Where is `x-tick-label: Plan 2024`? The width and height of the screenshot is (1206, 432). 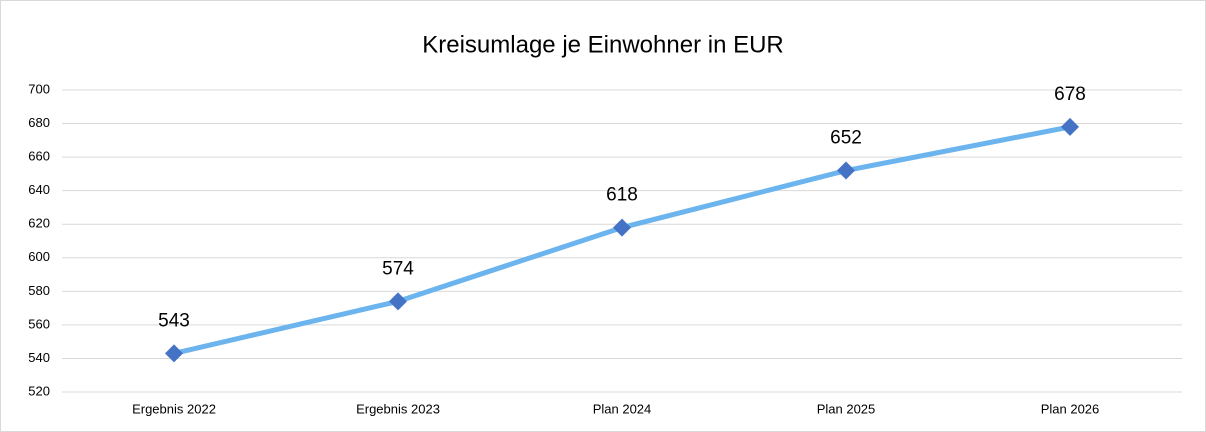
x-tick-label: Plan 2024 is located at coordinates (622, 408).